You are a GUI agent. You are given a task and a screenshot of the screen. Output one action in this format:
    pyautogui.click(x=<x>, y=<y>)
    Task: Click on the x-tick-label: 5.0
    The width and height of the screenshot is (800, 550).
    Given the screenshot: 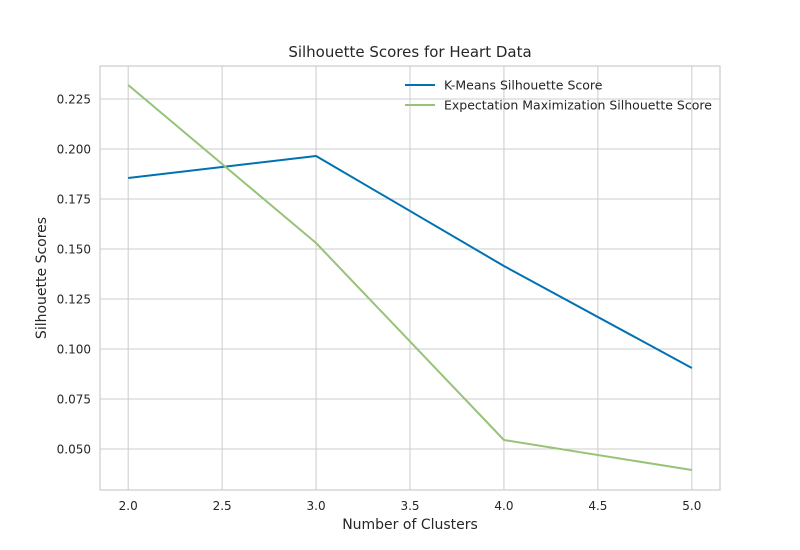 What is the action you would take?
    pyautogui.click(x=691, y=506)
    